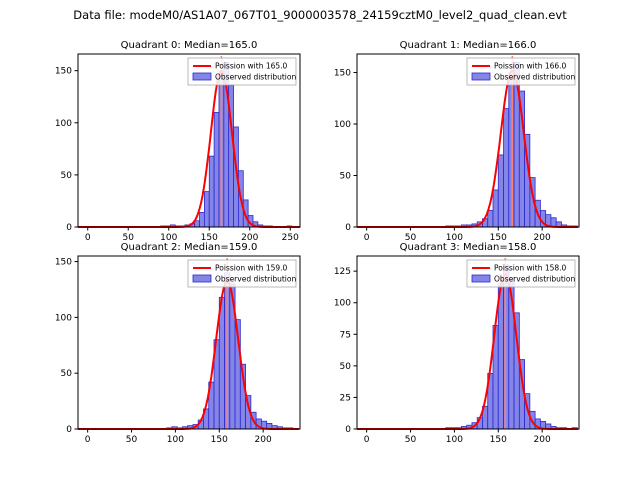  Describe the element at coordinates (342, 272) in the screenshot. I see `y-tick-label: 125` at that location.